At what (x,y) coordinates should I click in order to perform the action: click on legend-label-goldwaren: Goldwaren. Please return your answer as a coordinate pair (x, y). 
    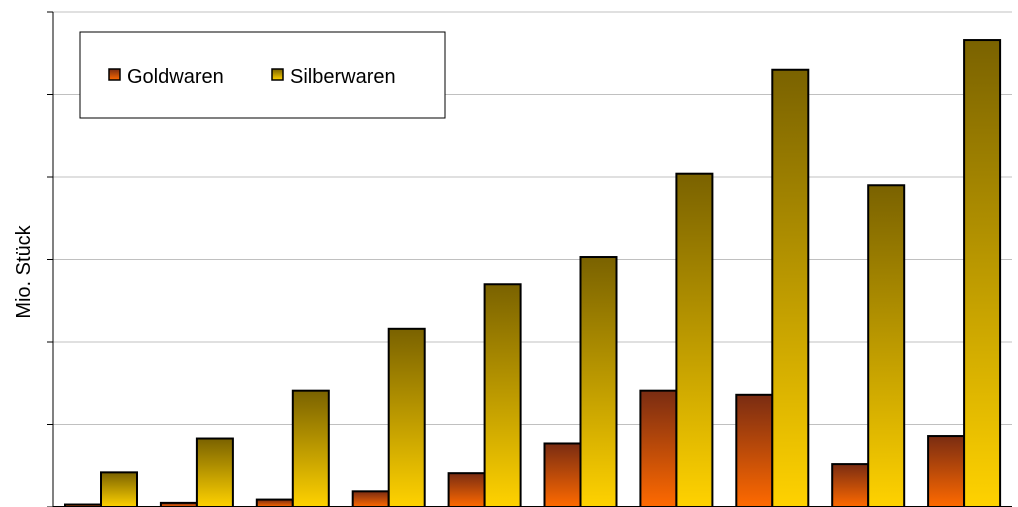
    Looking at the image, I should click on (175, 77).